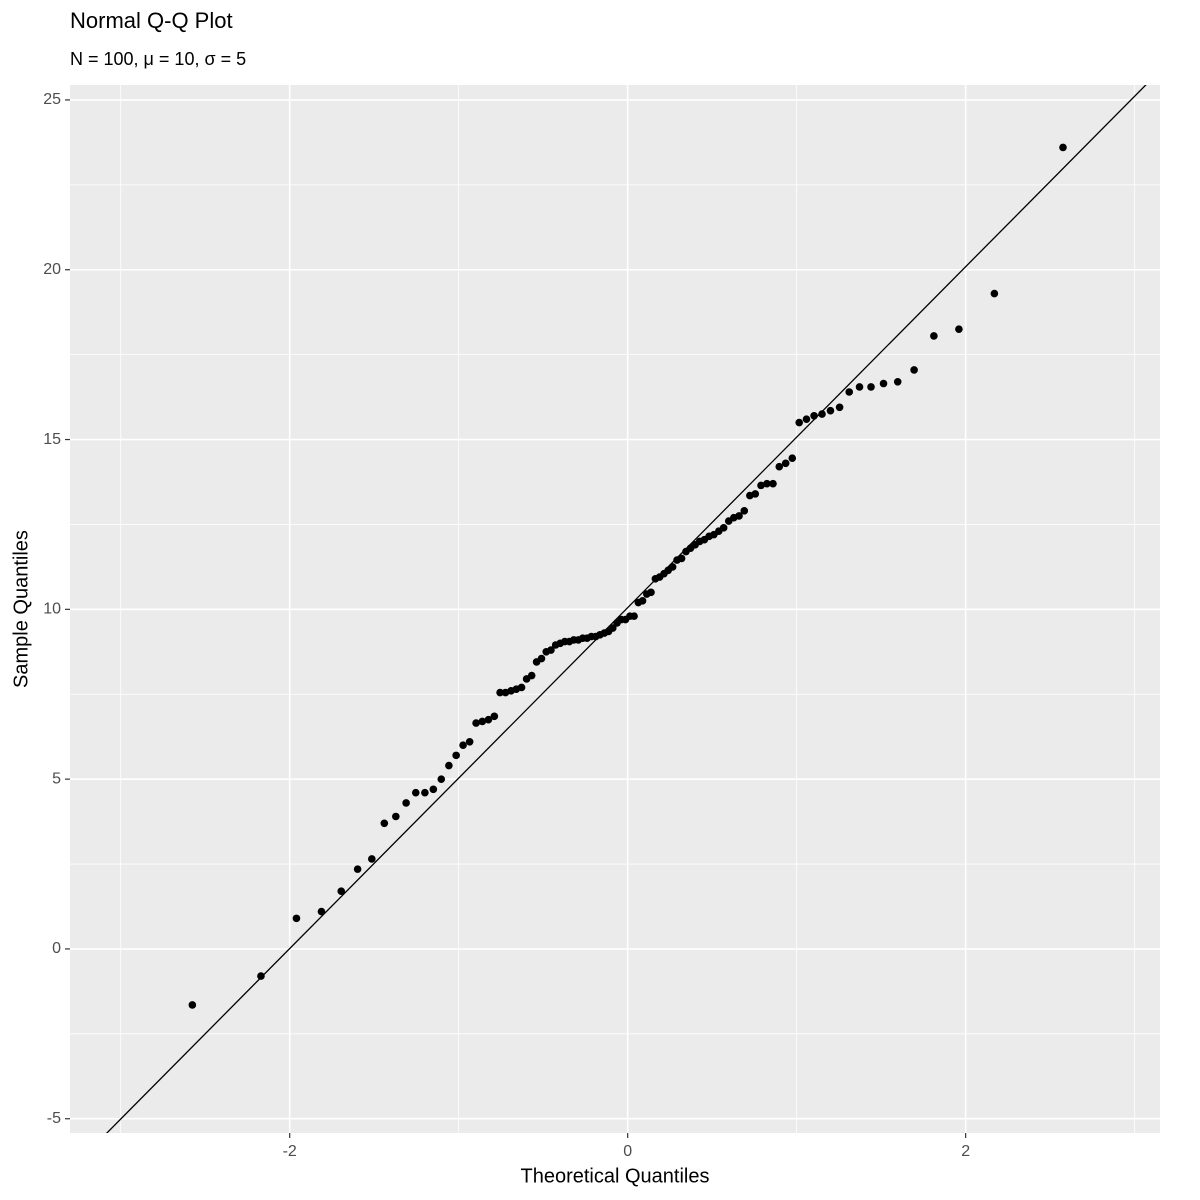 Image resolution: width=1200 pixels, height=1200 pixels. What do you see at coordinates (52, 439) in the screenshot?
I see `y-tick-label: 15` at bounding box center [52, 439].